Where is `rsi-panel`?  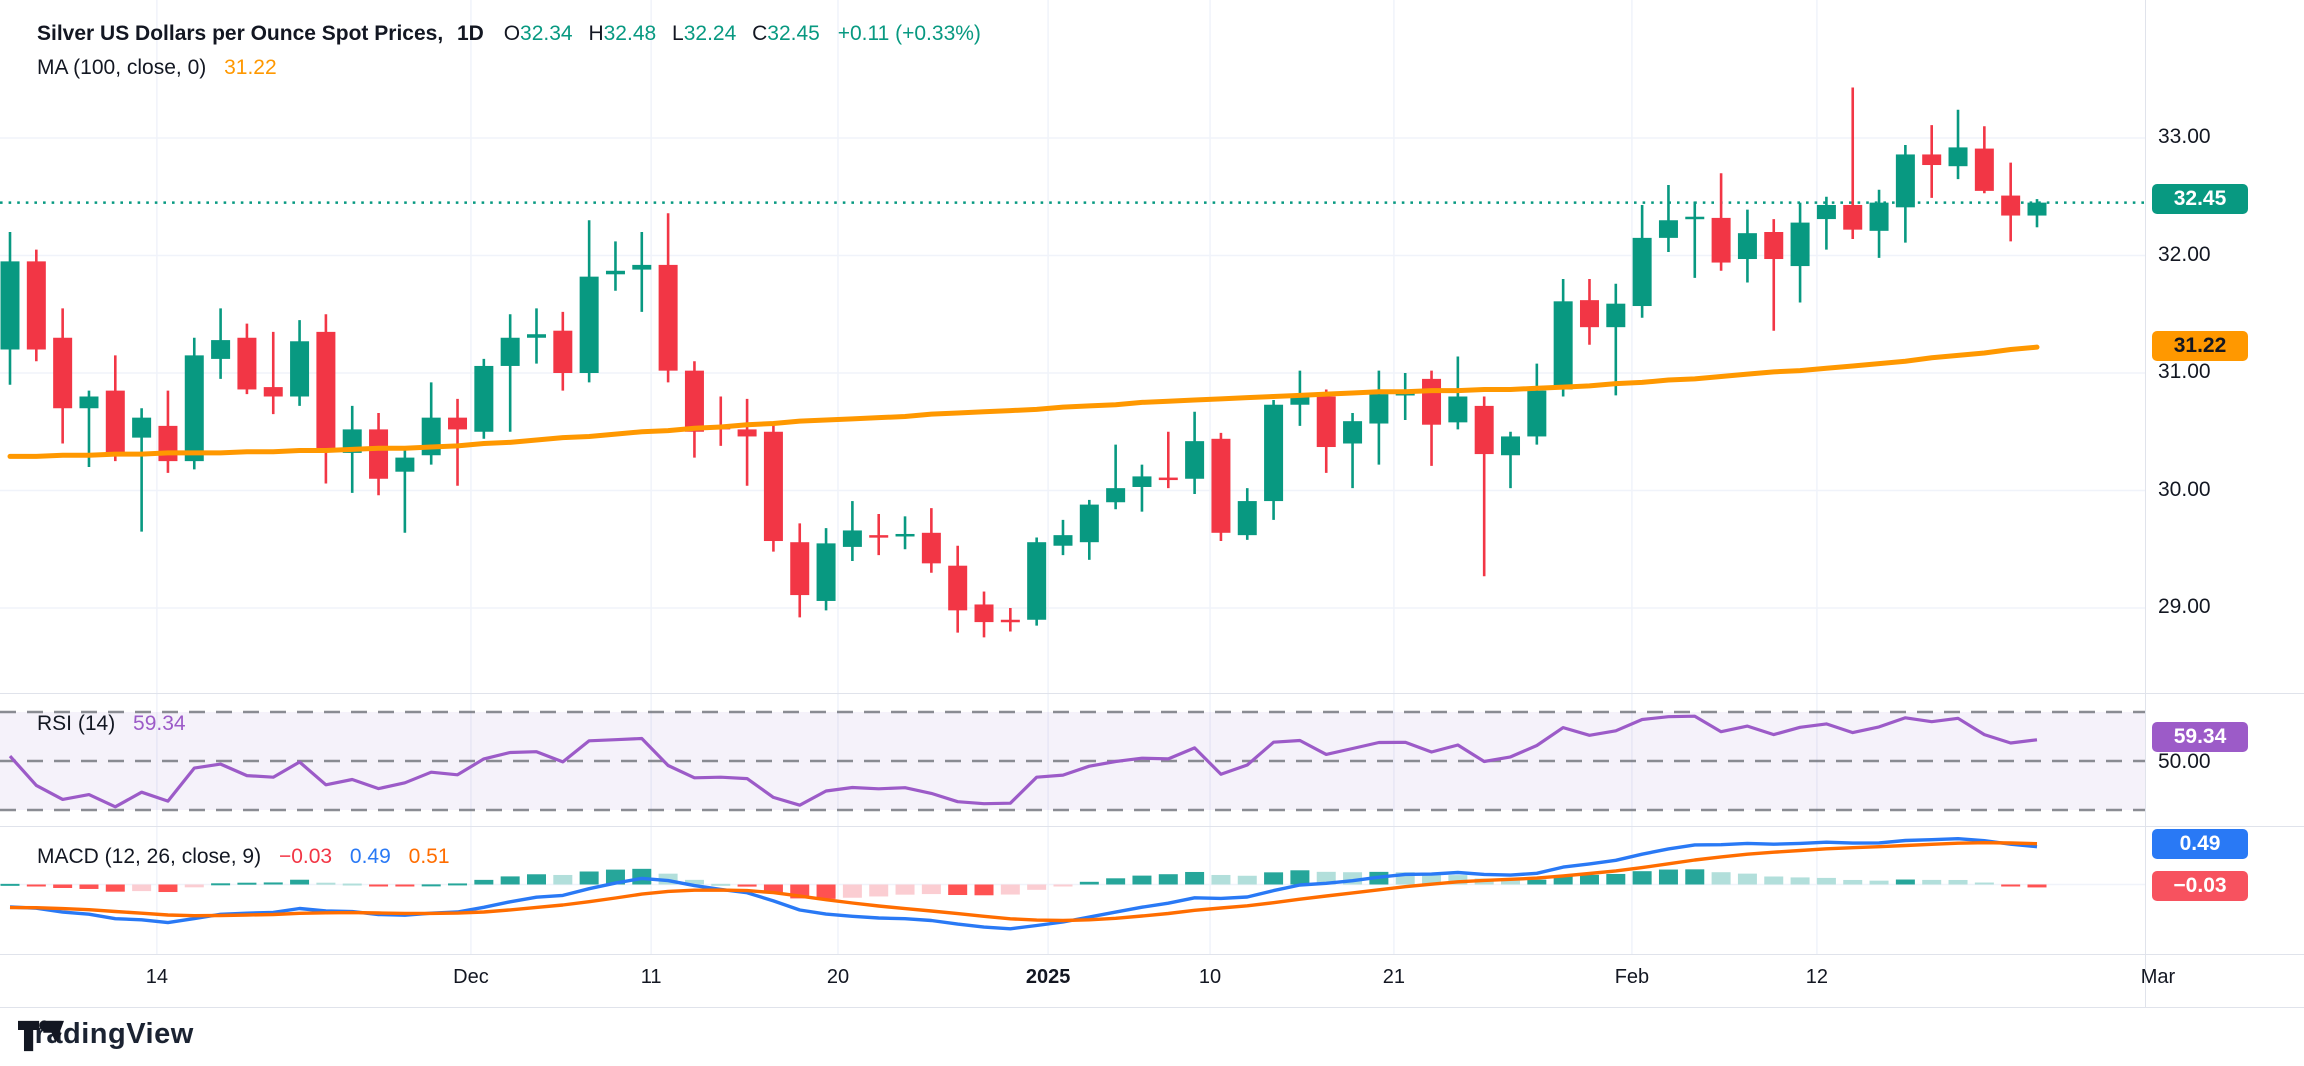
rsi-panel is located at coordinates (1152, 760).